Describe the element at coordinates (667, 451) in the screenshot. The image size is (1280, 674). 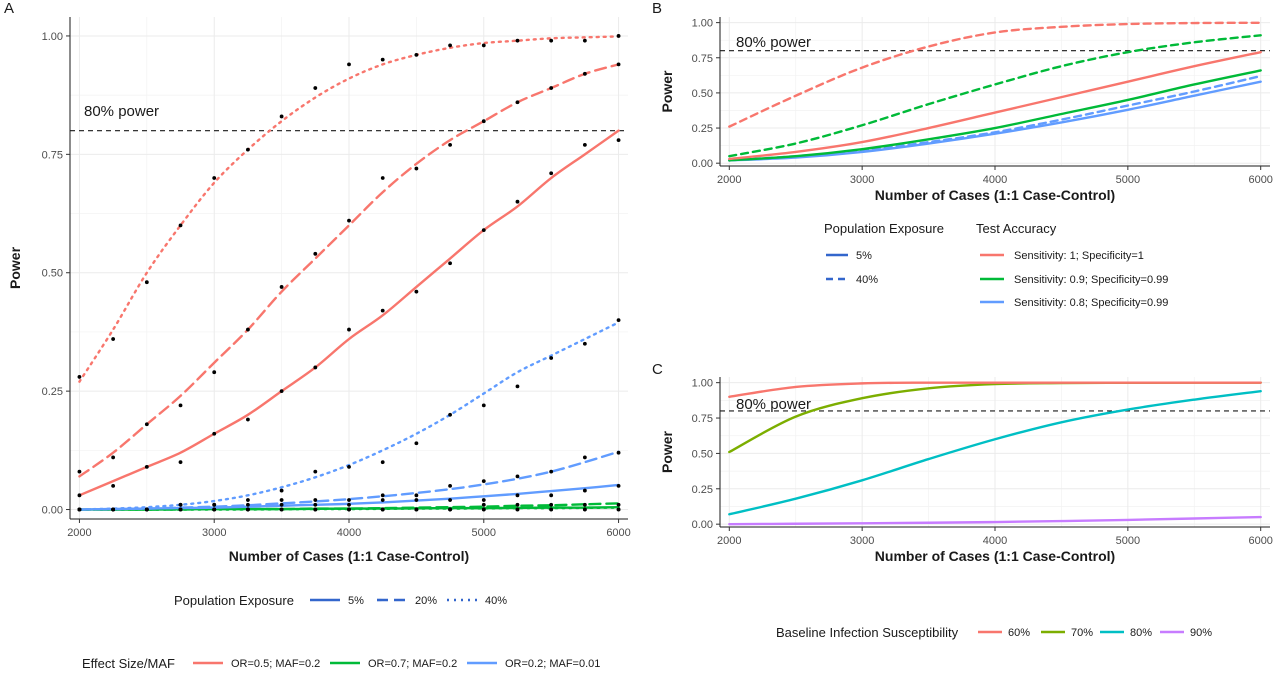
I see `y-axis-title: Power` at that location.